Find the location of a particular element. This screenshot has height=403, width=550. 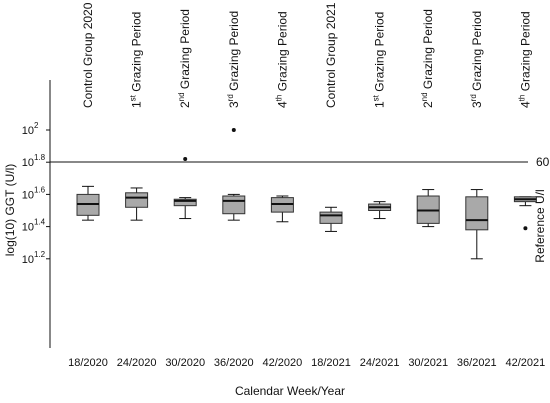

x-tick-label: 42/2021 is located at coordinates (526, 363).